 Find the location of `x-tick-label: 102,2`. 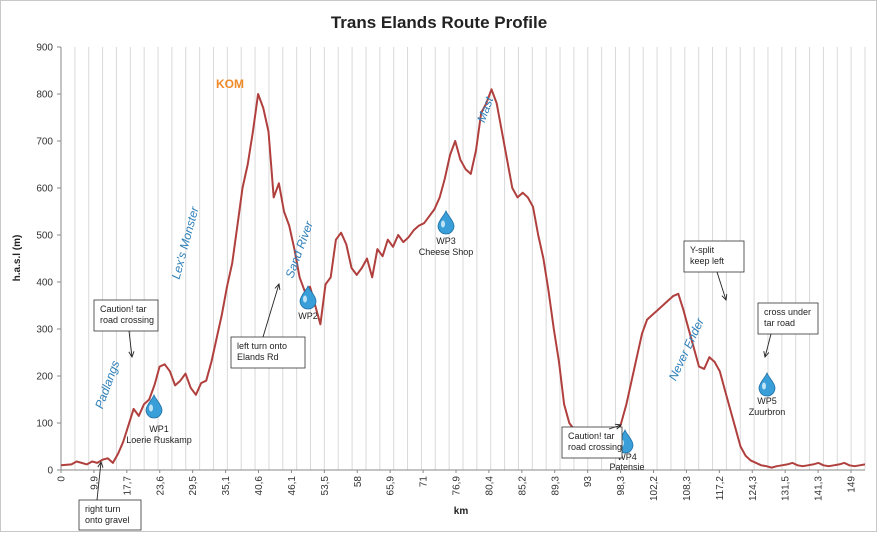

x-tick-label: 102,2 is located at coordinates (654, 488).